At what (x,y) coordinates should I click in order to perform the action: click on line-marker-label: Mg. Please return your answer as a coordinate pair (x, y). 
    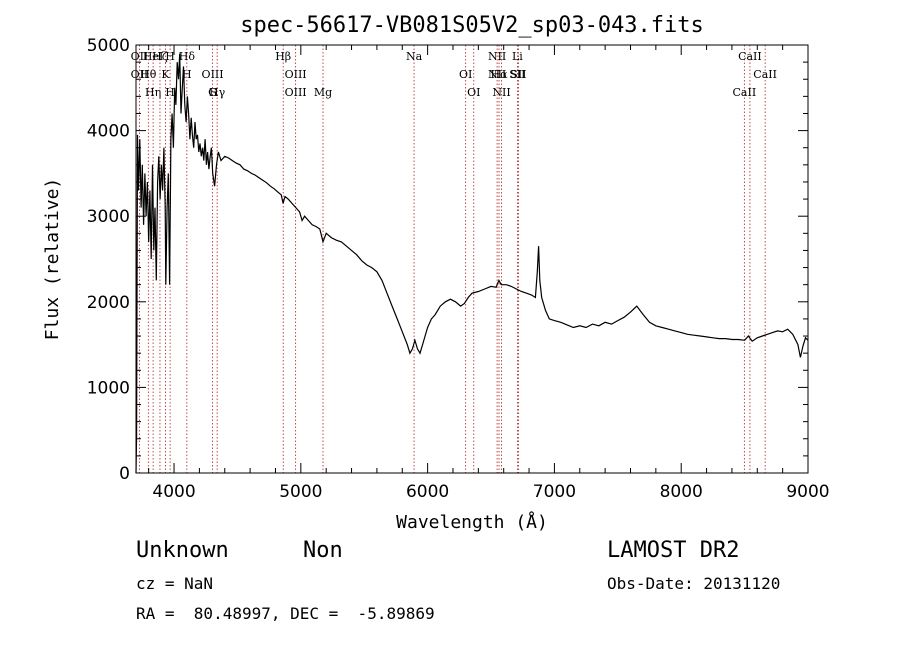
    Looking at the image, I should click on (323, 92).